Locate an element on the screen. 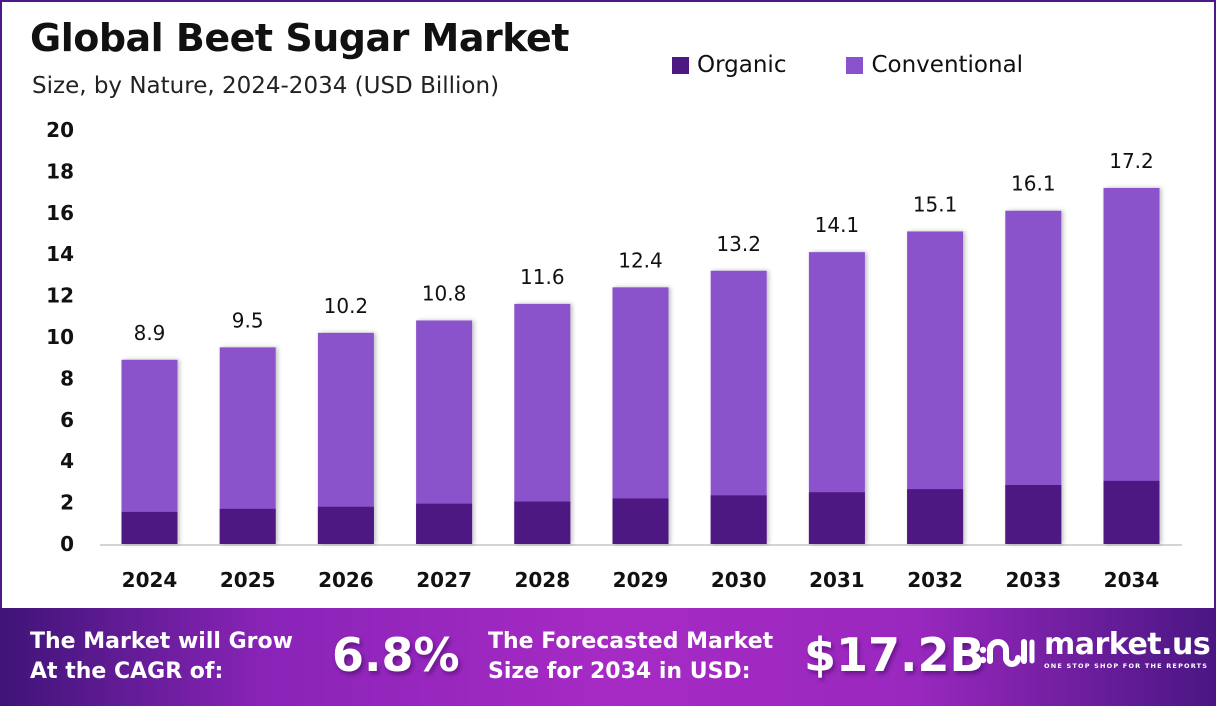 This screenshot has height=706, width=1216. total-data-label: 9.5 is located at coordinates (248, 320).